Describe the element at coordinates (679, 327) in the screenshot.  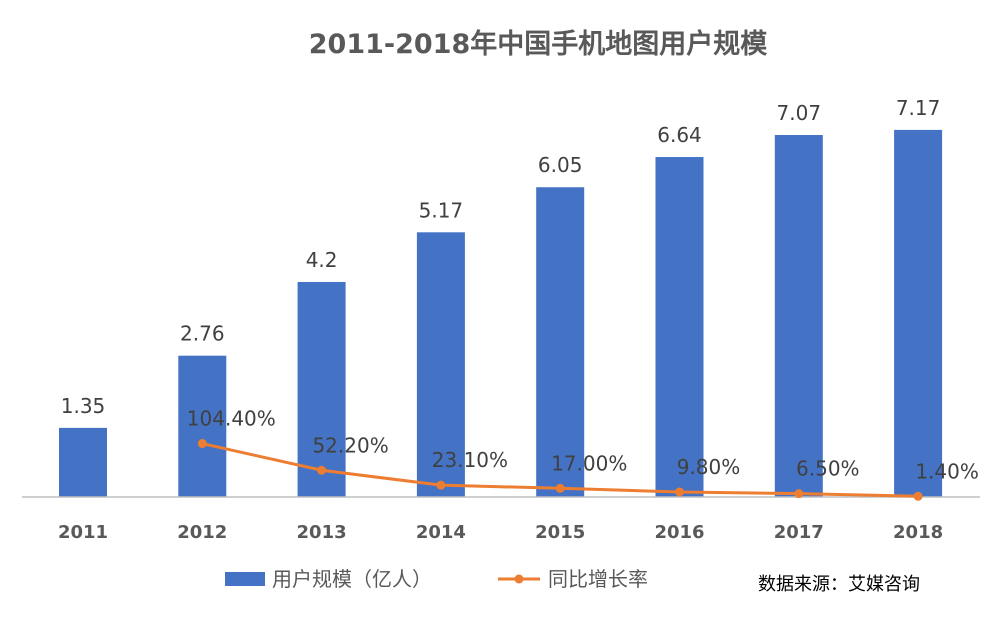
I see `bar-2016` at that location.